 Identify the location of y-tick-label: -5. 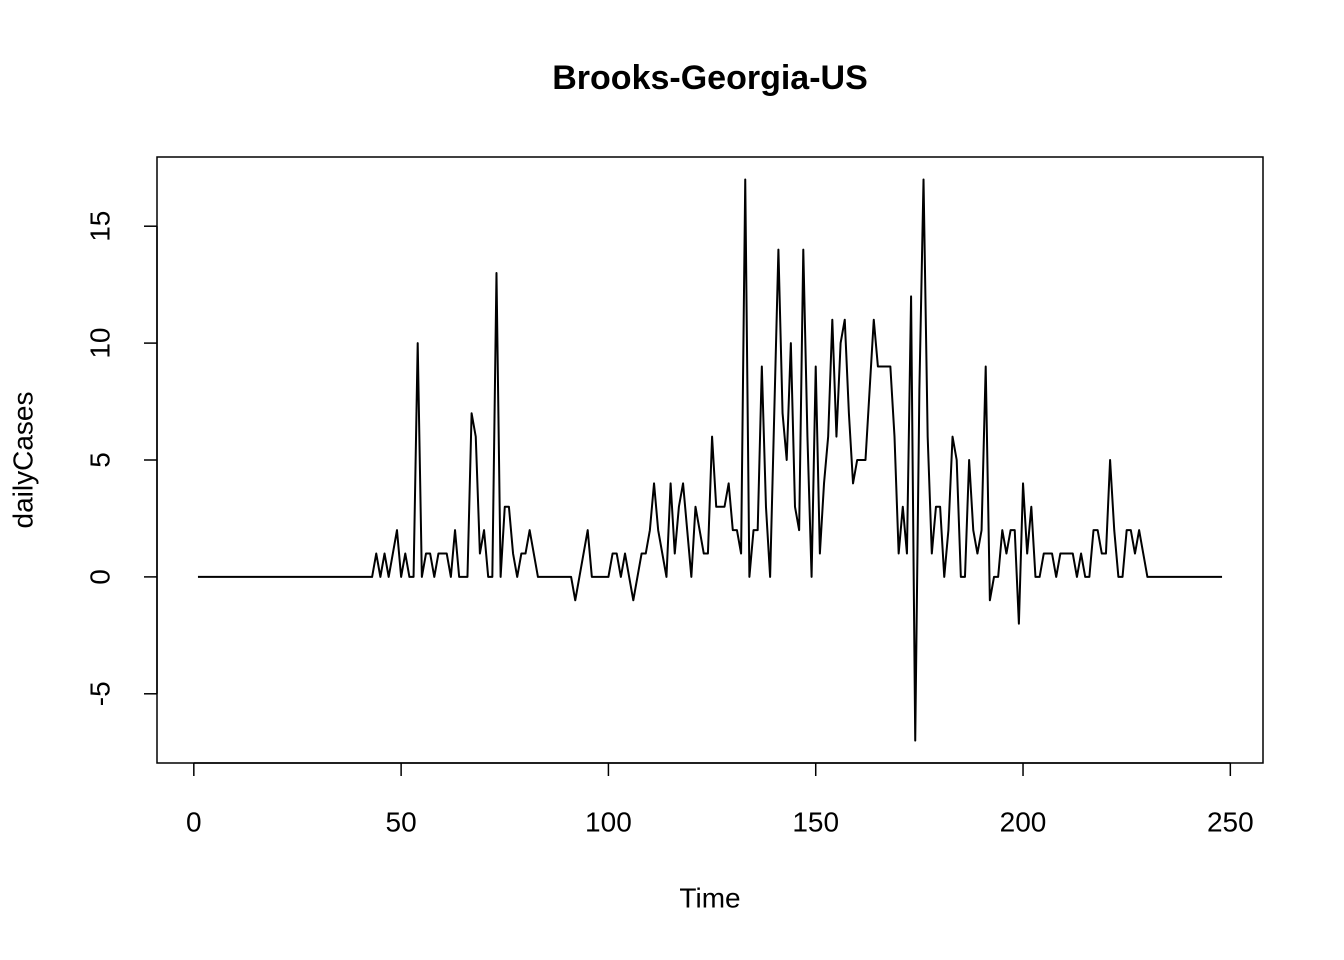
(99, 693).